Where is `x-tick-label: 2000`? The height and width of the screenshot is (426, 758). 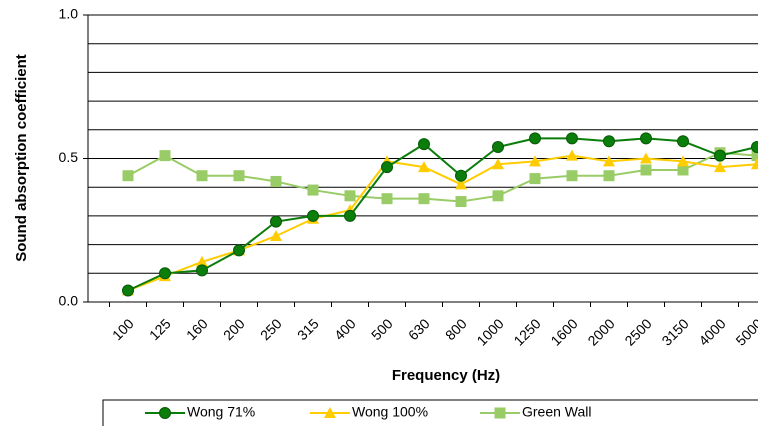 x-tick-label: 2000 is located at coordinates (600, 331).